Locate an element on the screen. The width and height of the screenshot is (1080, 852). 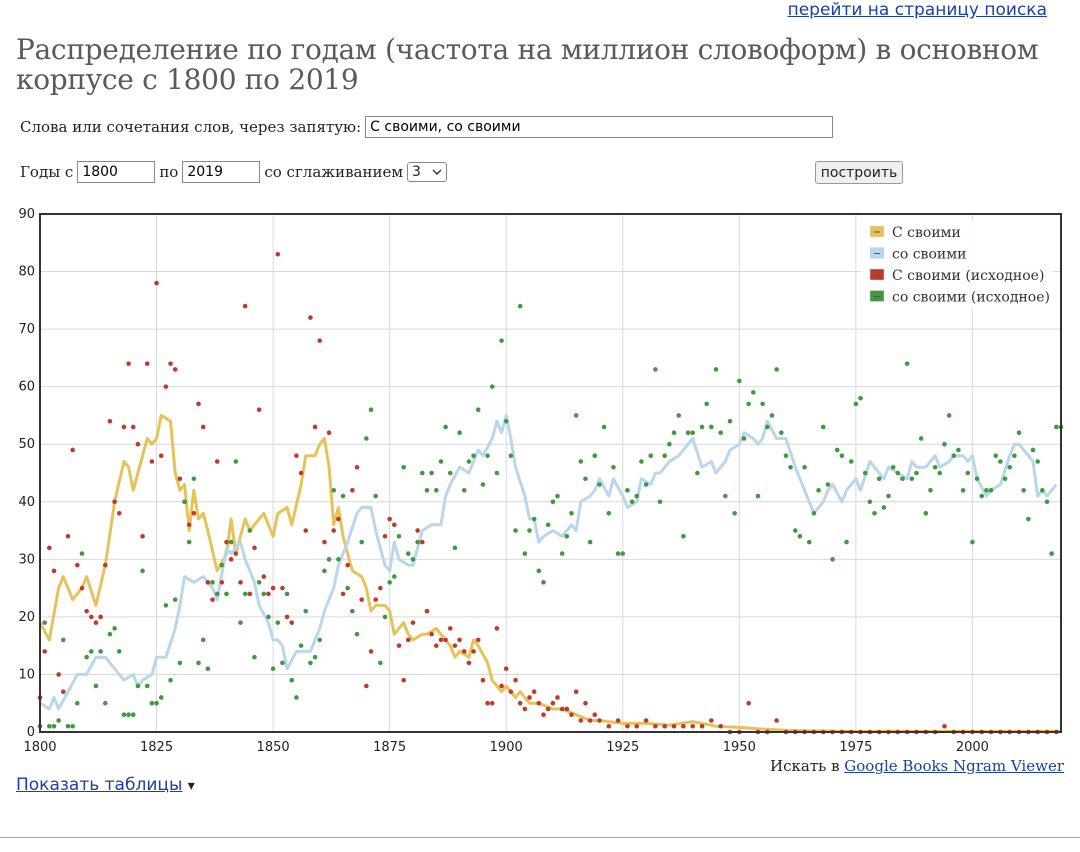
build-button: построить is located at coordinates (859, 172).